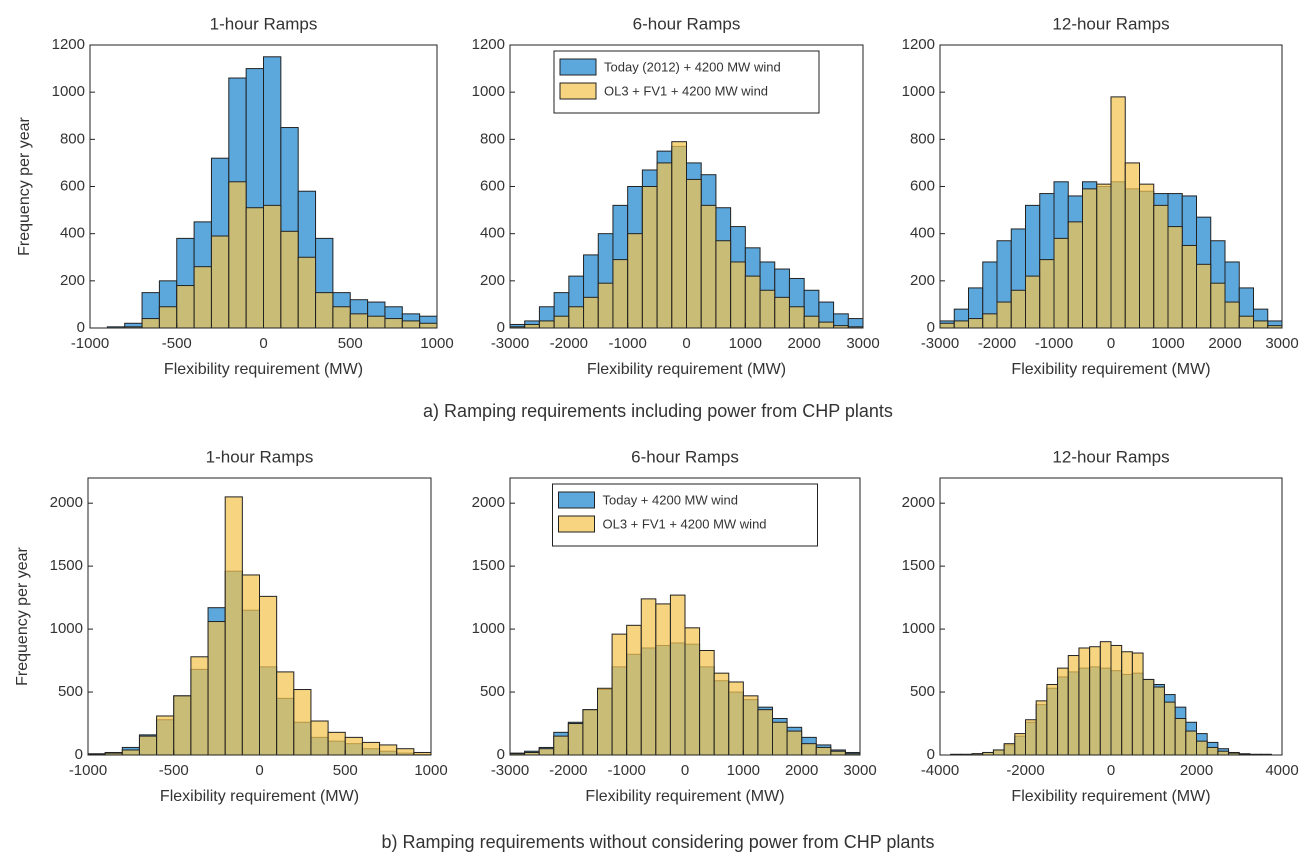 The image size is (1316, 862). What do you see at coordinates (578, 91) in the screenshot?
I see `legend-swatch` at bounding box center [578, 91].